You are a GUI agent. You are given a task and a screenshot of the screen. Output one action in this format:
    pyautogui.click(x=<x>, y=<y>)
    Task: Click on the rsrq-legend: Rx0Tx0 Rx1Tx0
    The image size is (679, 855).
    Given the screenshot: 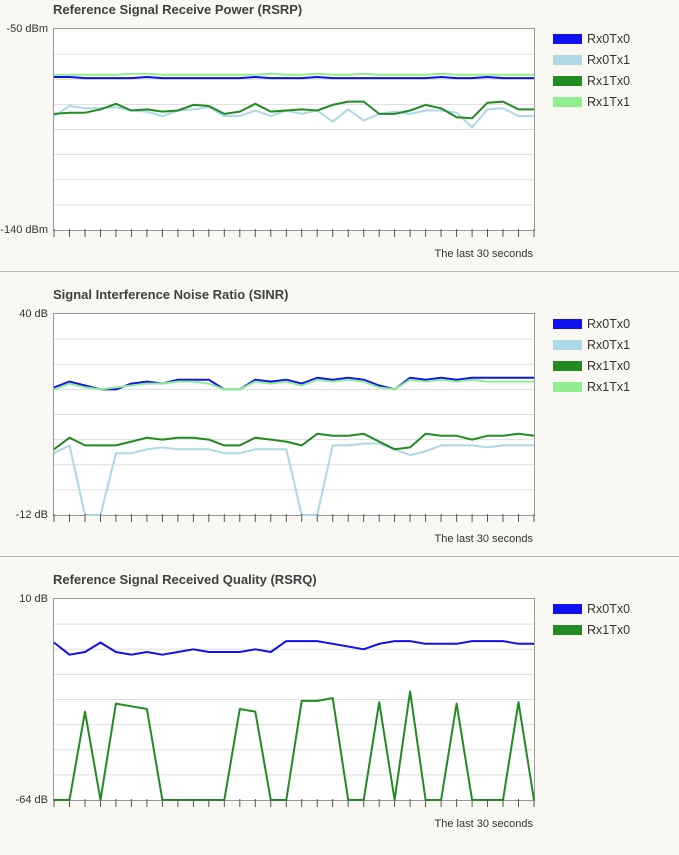 What is the action you would take?
    pyautogui.click(x=591, y=619)
    